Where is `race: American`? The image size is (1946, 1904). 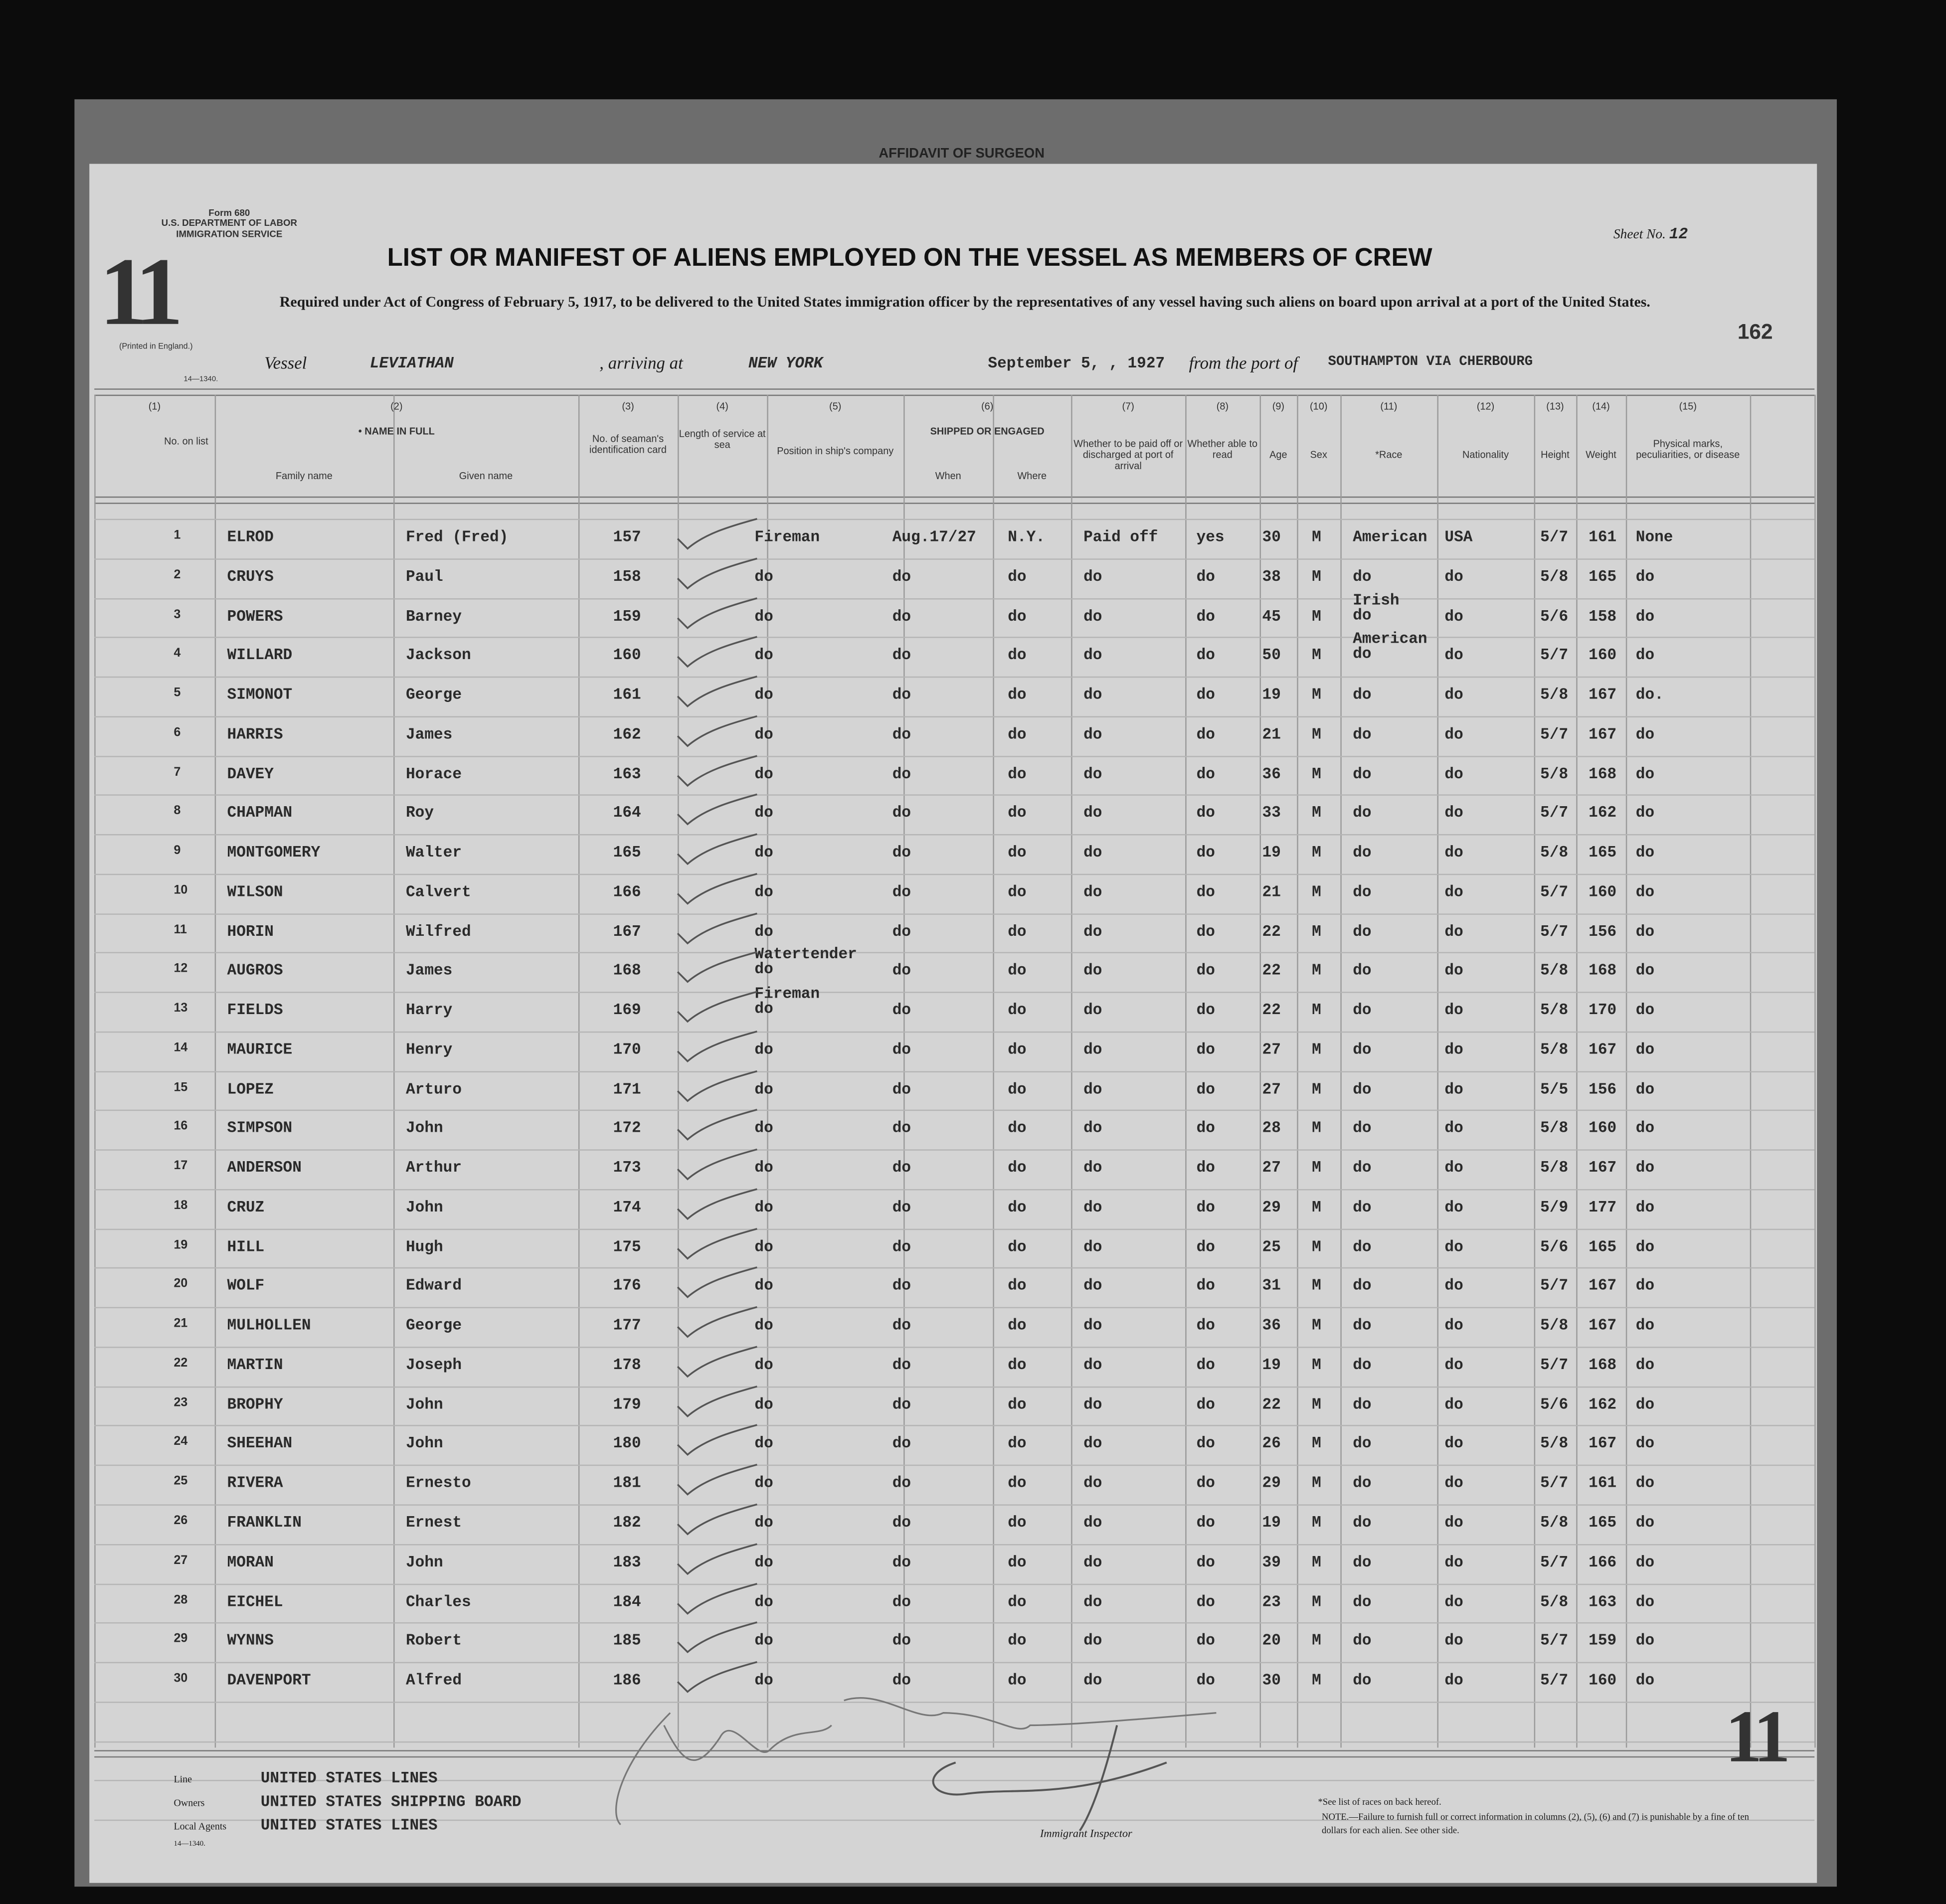
race: American is located at coordinates (1390, 537).